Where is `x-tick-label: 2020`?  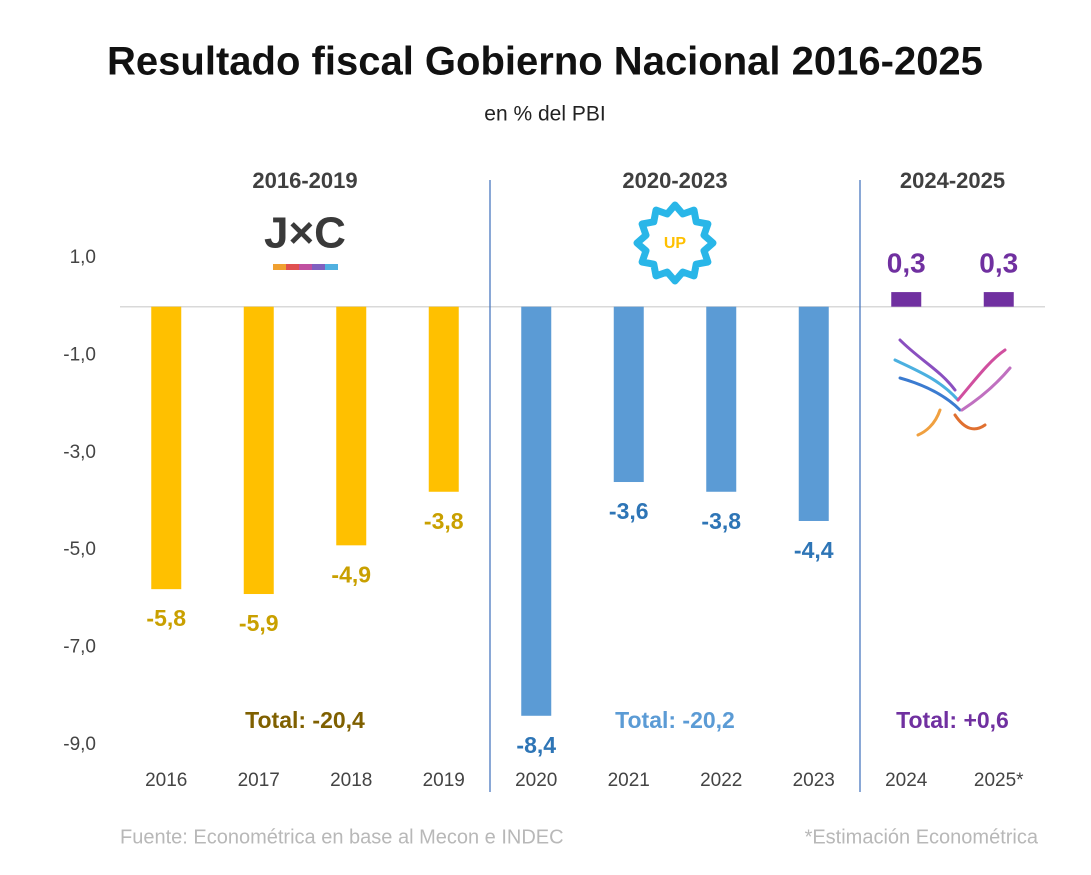
x-tick-label: 2020 is located at coordinates (536, 780).